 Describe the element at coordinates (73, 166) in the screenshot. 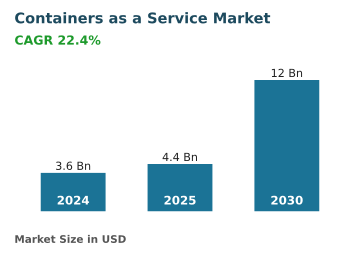

I see `data-label: 3.6 Bn` at that location.